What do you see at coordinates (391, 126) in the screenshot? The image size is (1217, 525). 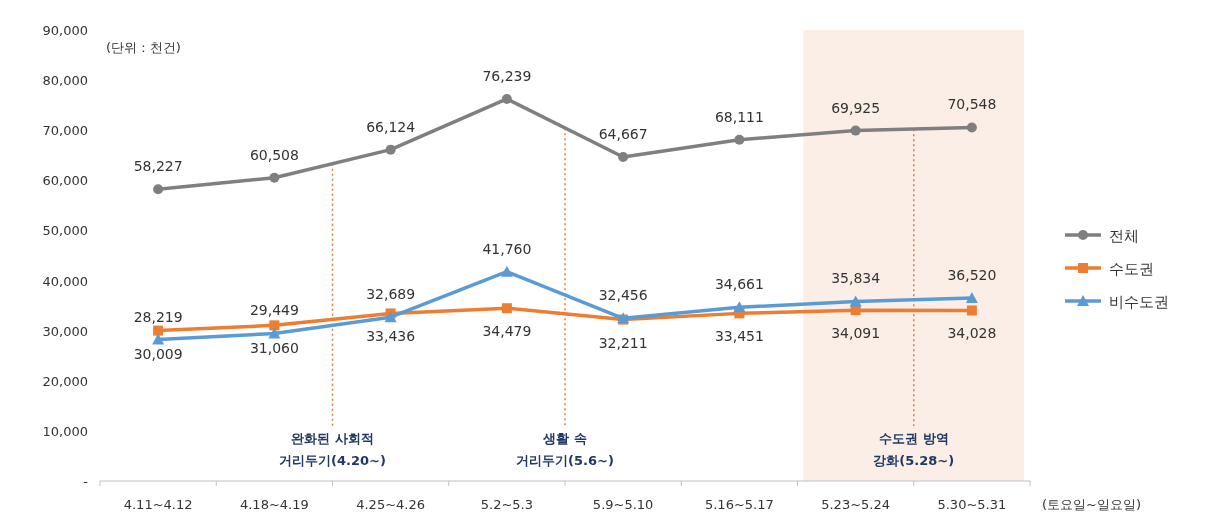 I see `data-label: 66,124` at bounding box center [391, 126].